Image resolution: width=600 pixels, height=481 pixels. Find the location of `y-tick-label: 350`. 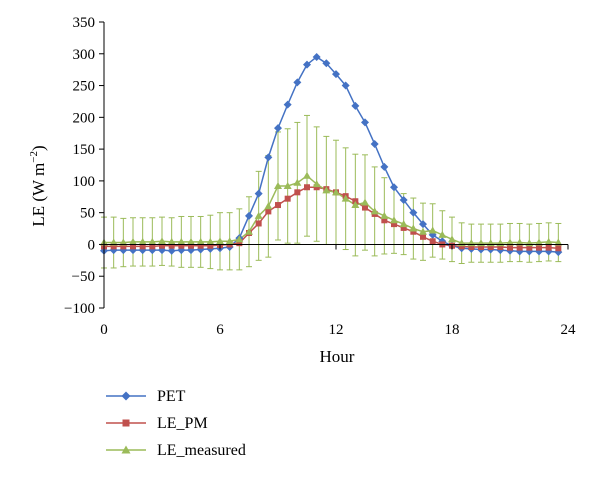

y-tick-label: 350 is located at coordinates (84, 23).